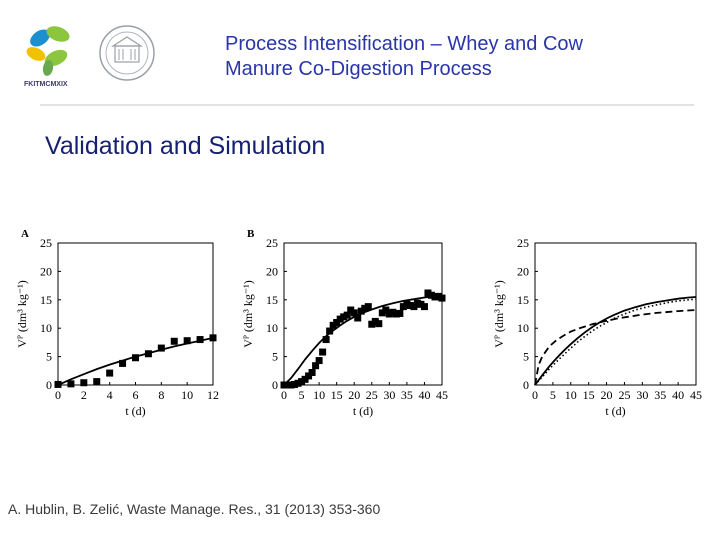 The height and width of the screenshot is (540, 720). What do you see at coordinates (275, 385) in the screenshot?
I see `y-tick-label: 0` at bounding box center [275, 385].